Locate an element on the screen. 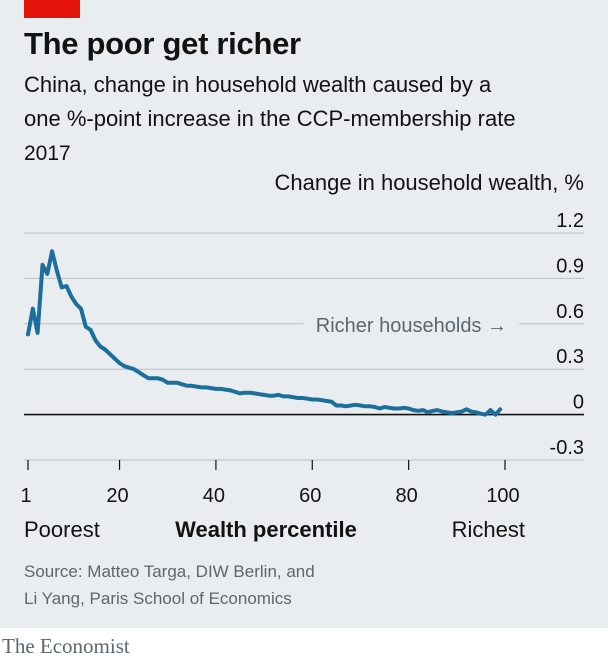  chart-year: 2017 is located at coordinates (47, 153).